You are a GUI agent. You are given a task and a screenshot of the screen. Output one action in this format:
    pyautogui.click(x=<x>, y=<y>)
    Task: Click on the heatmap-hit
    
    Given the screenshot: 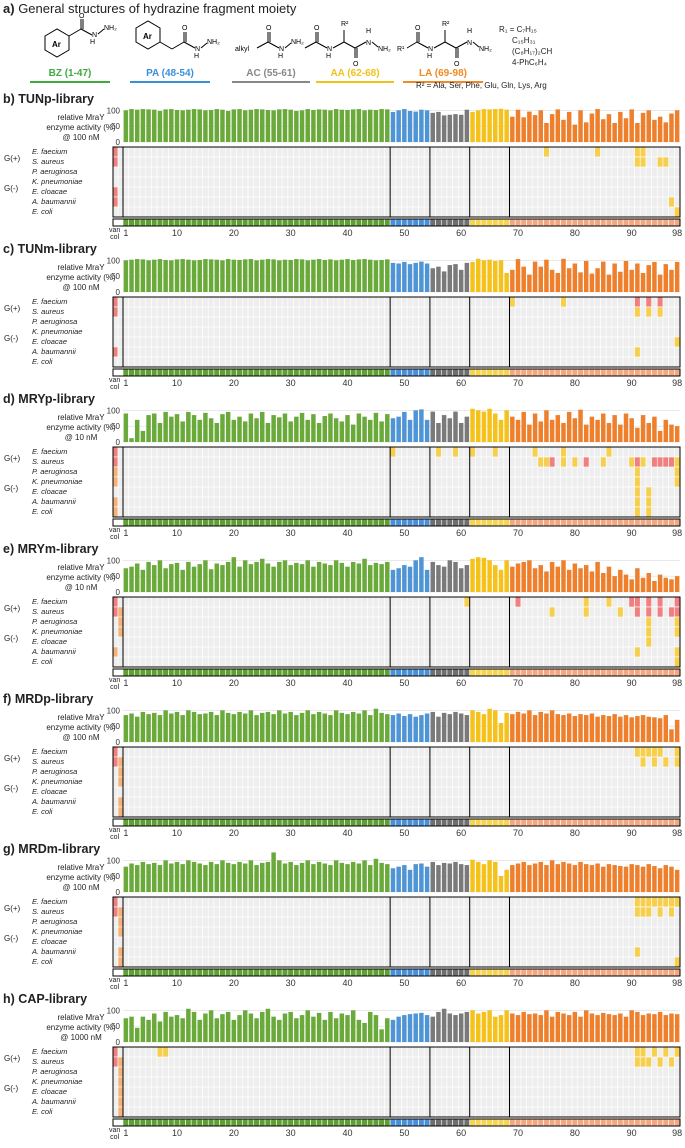 What is the action you would take?
    pyautogui.click(x=586, y=602)
    